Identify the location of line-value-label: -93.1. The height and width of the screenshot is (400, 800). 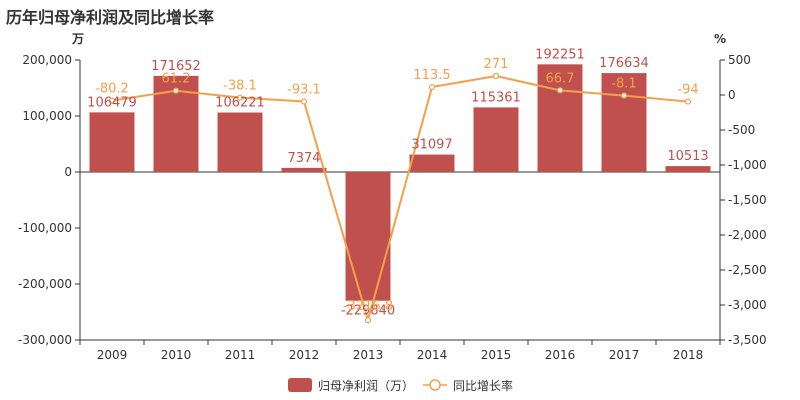
(304, 90).